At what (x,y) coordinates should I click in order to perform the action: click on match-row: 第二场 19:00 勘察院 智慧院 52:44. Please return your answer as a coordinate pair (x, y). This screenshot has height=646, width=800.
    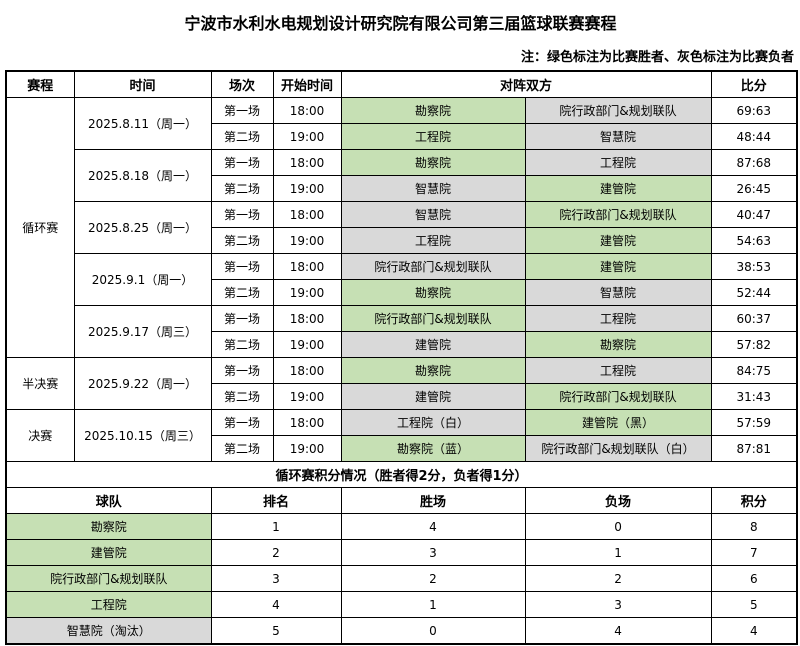
    Looking at the image, I should click on (402, 292).